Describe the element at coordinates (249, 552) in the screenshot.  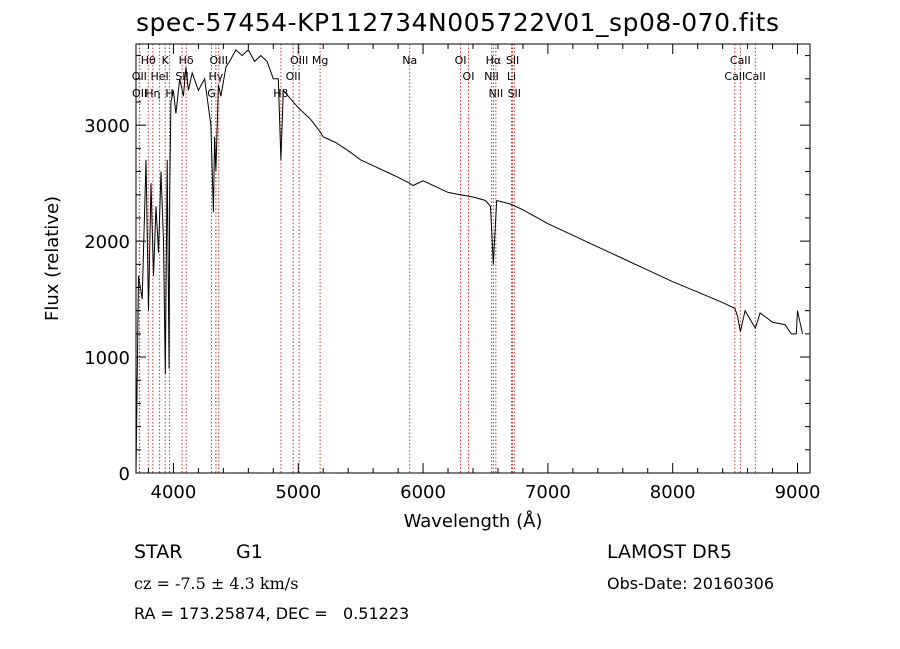
I see `object-subclass: G1` at that location.